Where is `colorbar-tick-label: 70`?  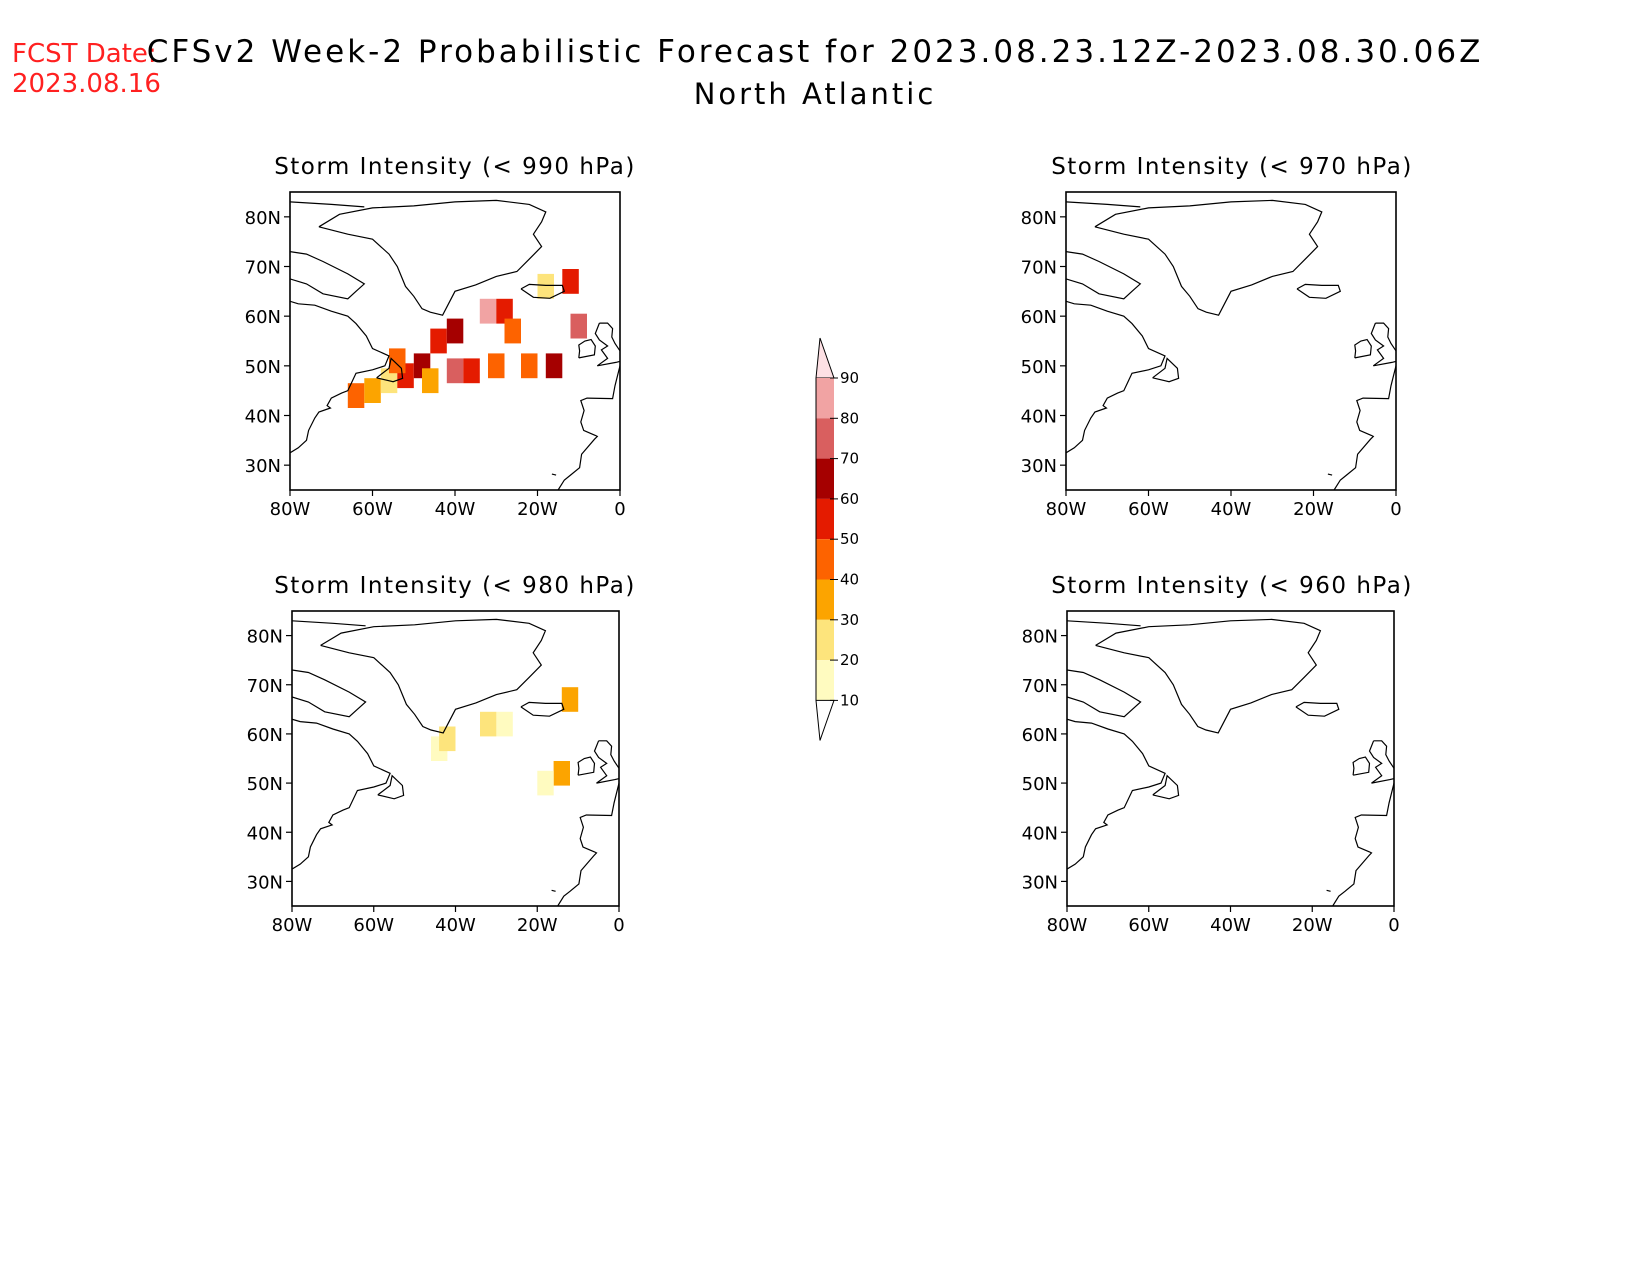
colorbar-tick-label: 70 is located at coordinates (849, 459).